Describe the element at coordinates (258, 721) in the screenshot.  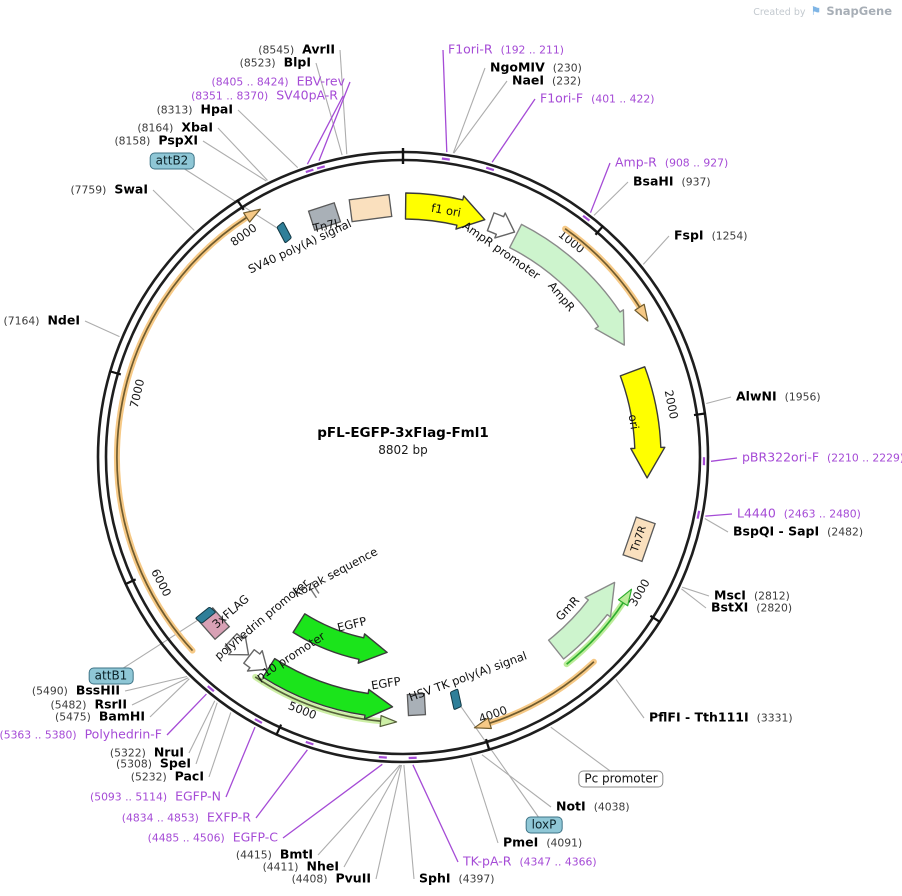
I see `primer-site-tick-egfp-n` at that location.